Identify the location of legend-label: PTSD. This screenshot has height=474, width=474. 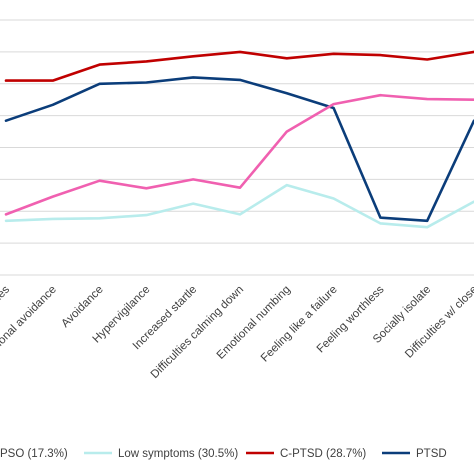
(431, 454).